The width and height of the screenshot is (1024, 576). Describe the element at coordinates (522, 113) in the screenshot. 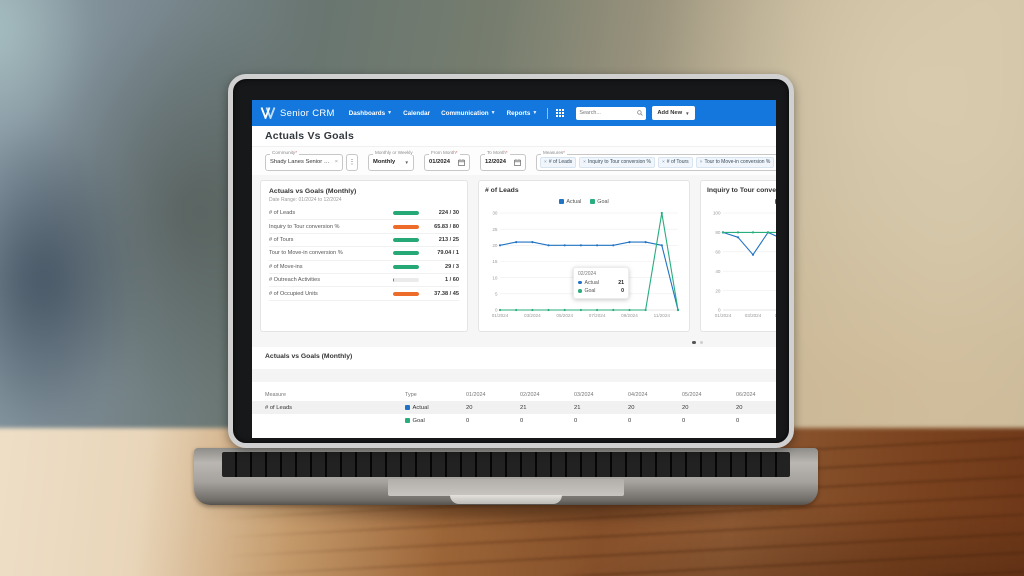

I see `nav-item-reports: Reports ▼` at that location.